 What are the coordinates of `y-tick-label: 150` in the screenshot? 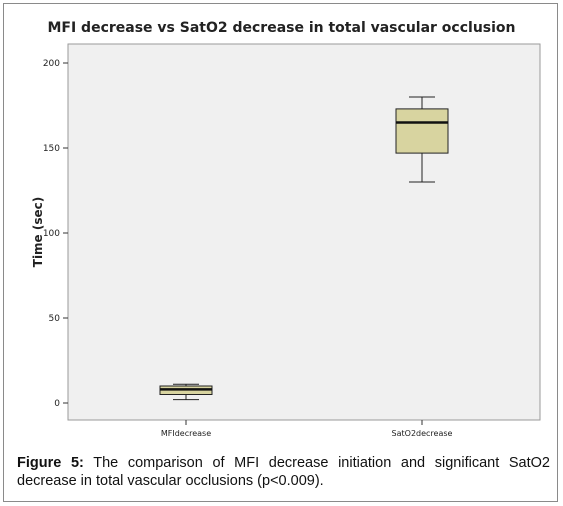 It's located at (51, 149).